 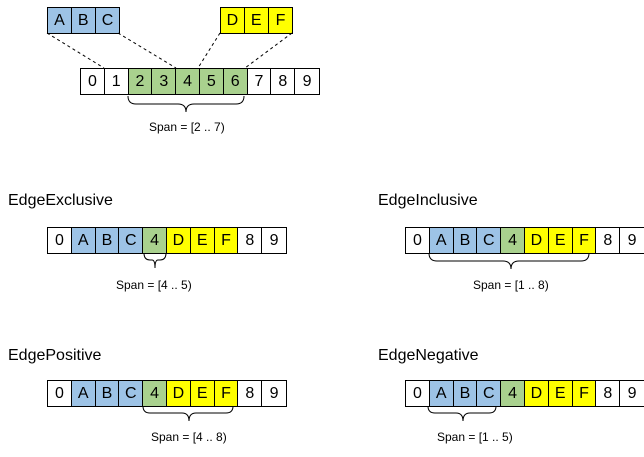 I want to click on cell-top-3: 3, so click(x=164, y=81).